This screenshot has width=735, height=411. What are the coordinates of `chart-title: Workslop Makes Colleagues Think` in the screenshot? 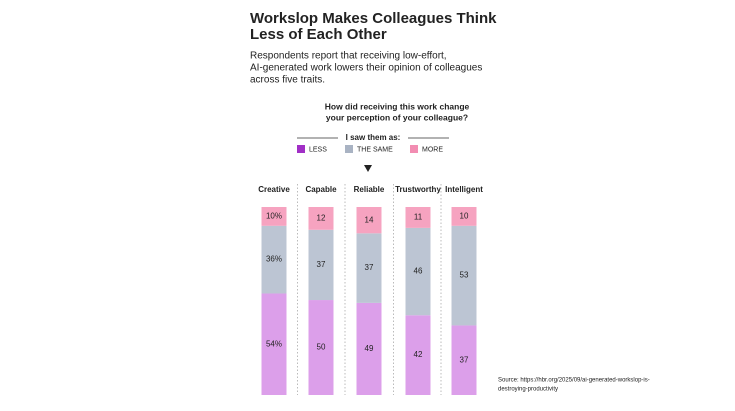 It's located at (373, 18).